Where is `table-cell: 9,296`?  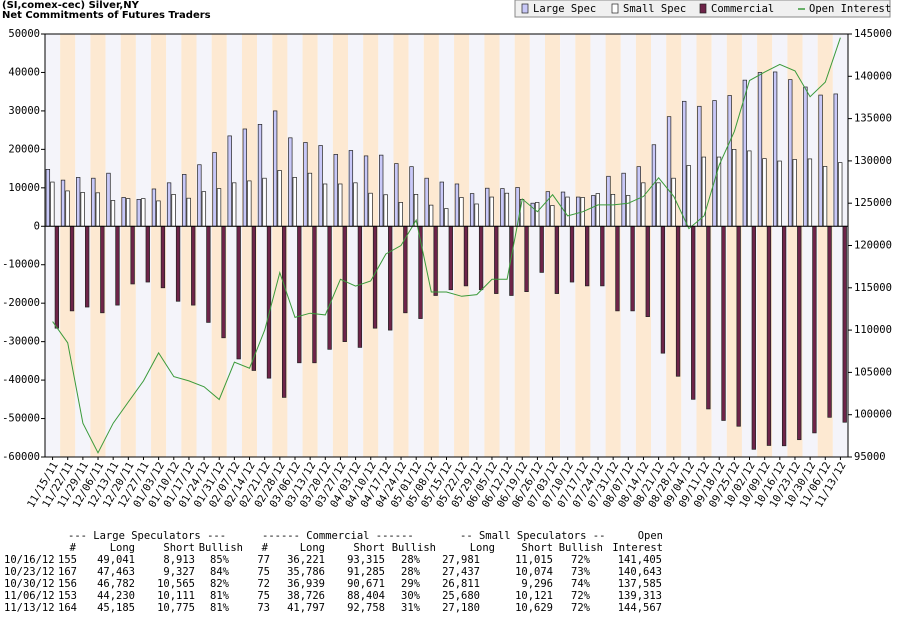 table-cell: 9,296 is located at coordinates (537, 584).